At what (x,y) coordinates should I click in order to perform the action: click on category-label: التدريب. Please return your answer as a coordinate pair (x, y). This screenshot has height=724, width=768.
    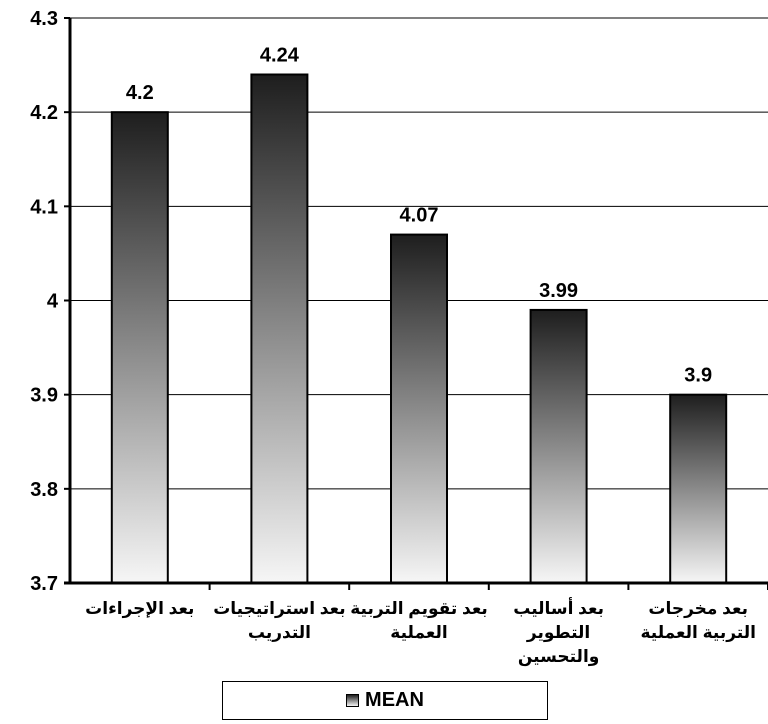
    Looking at the image, I should click on (279, 632).